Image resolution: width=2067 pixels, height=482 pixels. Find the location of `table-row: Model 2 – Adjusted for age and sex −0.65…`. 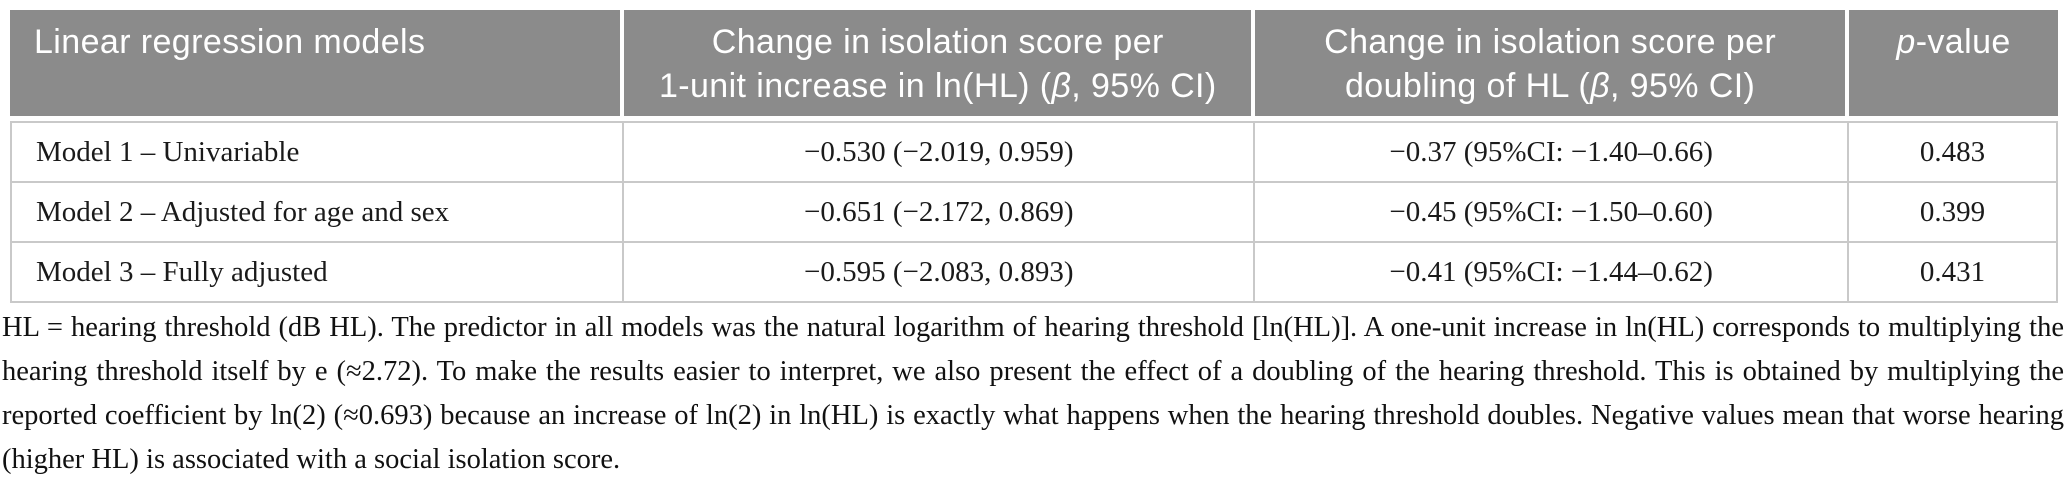

table-row: Model 2 – Adjusted for age and sex −0.65… is located at coordinates (1034, 213).